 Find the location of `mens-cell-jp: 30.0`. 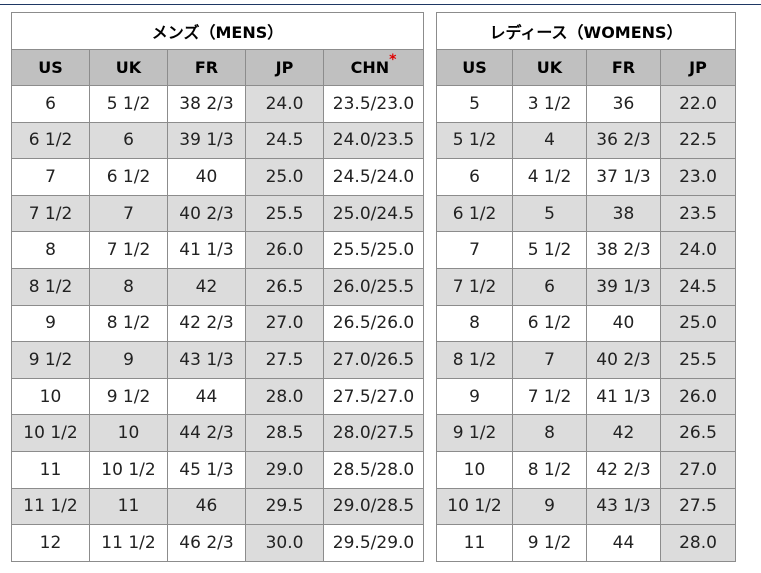

mens-cell-jp: 30.0 is located at coordinates (284, 543).